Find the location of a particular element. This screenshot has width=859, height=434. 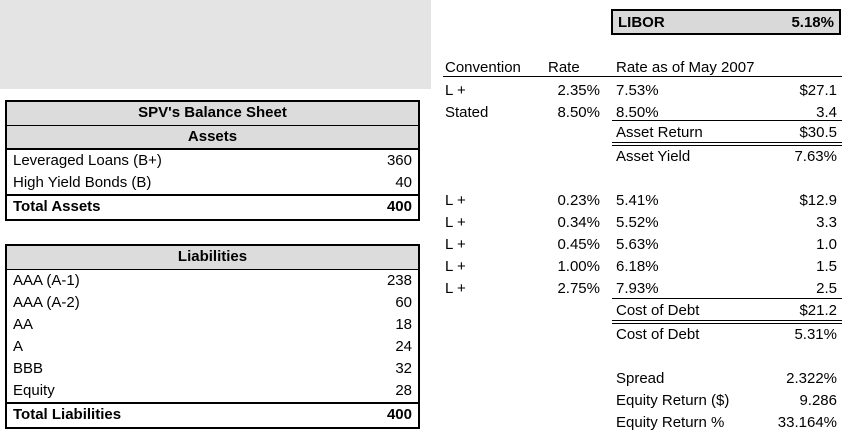

current-rate-cell: 5.52% is located at coordinates (637, 222).